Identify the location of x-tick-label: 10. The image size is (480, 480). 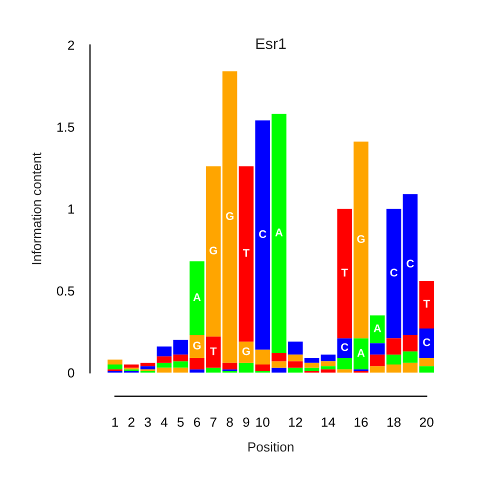
(263, 422).